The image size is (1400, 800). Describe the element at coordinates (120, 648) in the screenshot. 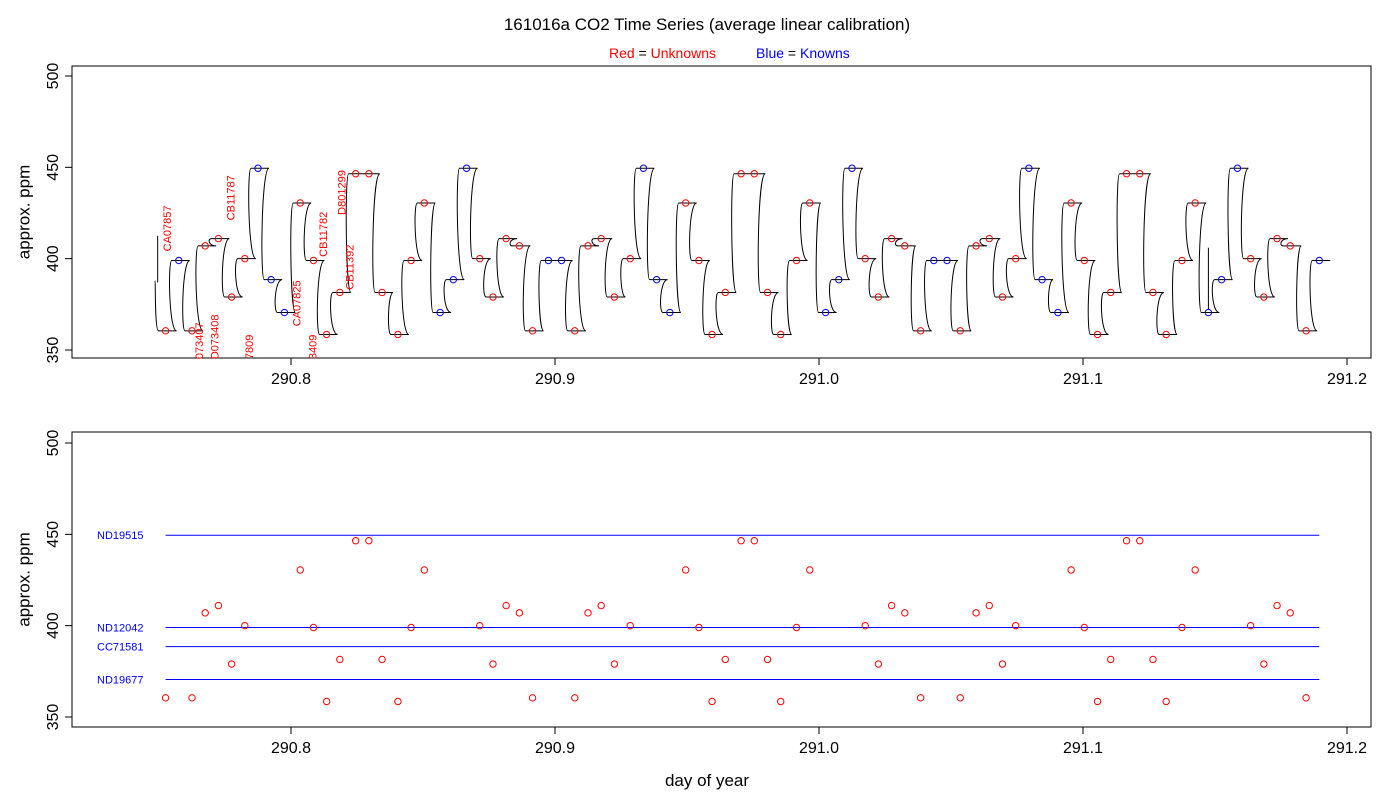

I see `reference-line-label: CC71581` at that location.